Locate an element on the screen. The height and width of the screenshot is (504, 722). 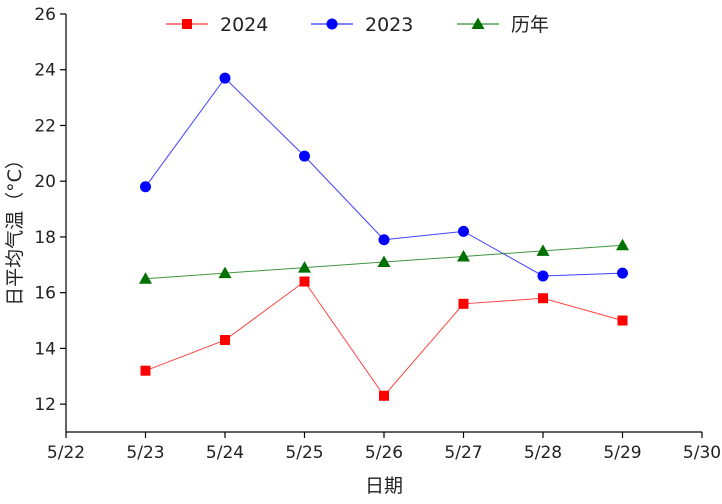
legend-label: 2024 is located at coordinates (244, 25).